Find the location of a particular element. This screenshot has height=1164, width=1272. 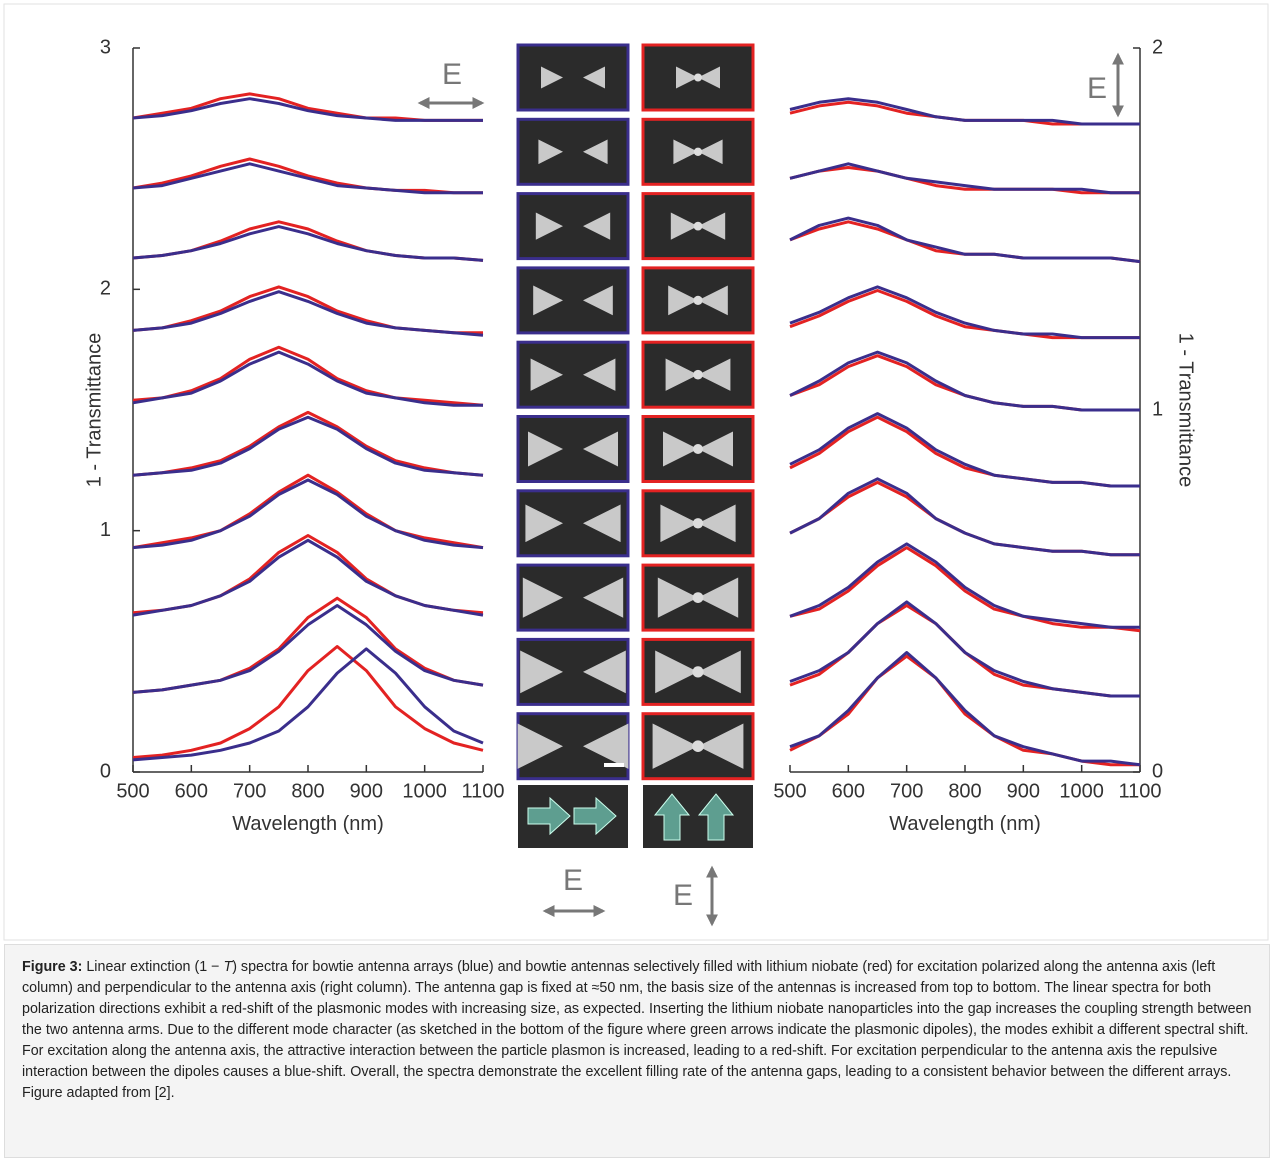

y-tick-label: 1 is located at coordinates (105, 530).